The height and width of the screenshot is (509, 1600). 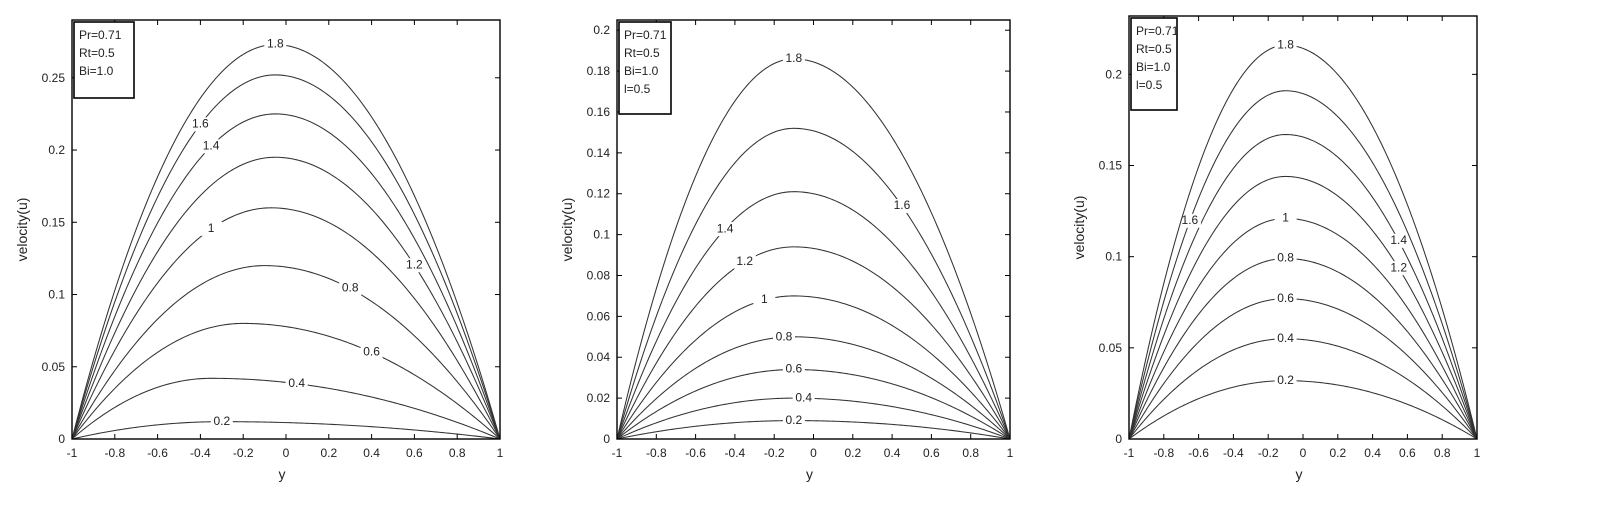 I want to click on legend-frame, so click(x=645, y=68).